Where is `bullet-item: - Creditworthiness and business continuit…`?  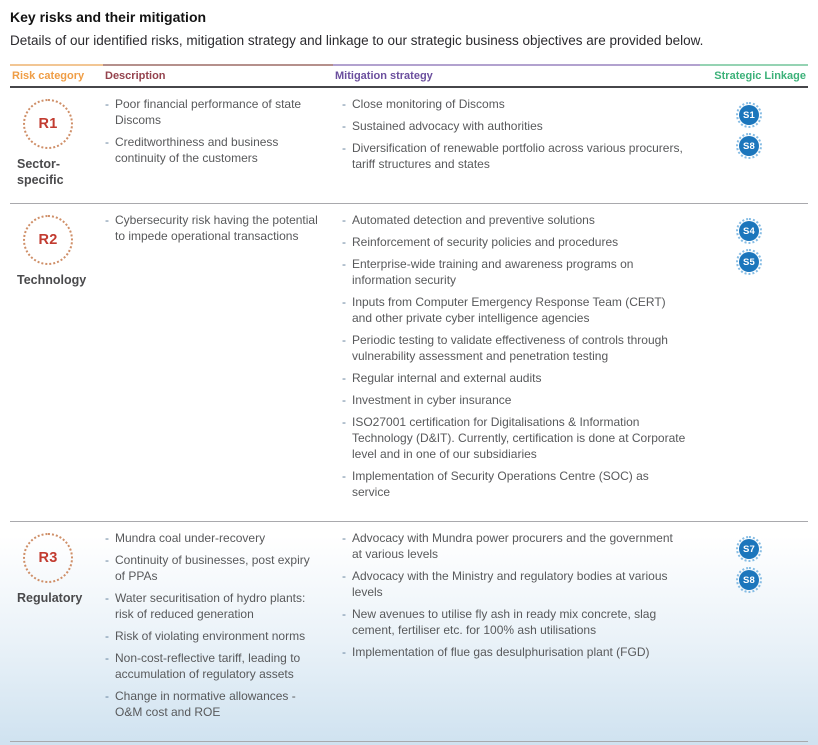
bullet-item: - Creditworthiness and business continuit… is located at coordinates (218, 150).